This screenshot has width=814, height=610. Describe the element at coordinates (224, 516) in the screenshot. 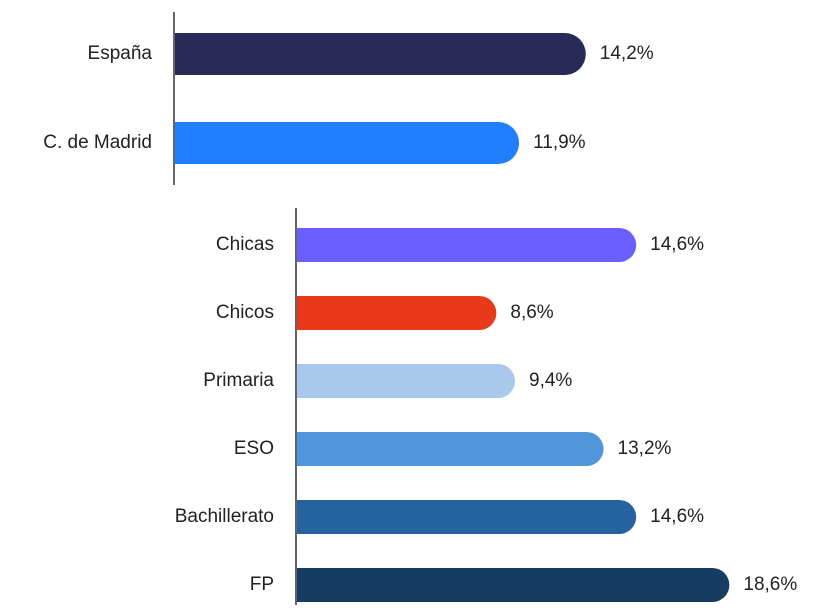

I see `category-label: Bachillerato` at that location.